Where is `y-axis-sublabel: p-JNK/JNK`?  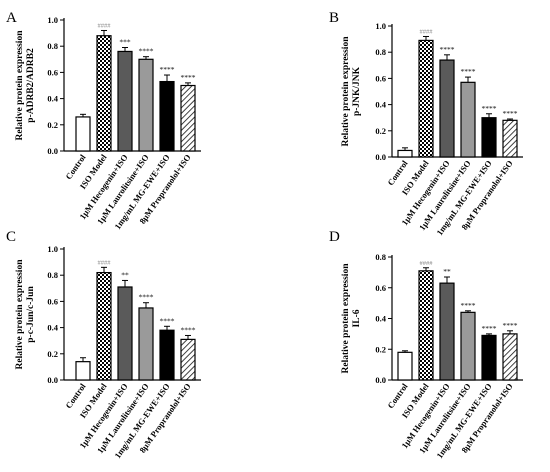 y-axis-sublabel: p-JNK/JNK is located at coordinates (357, 91).